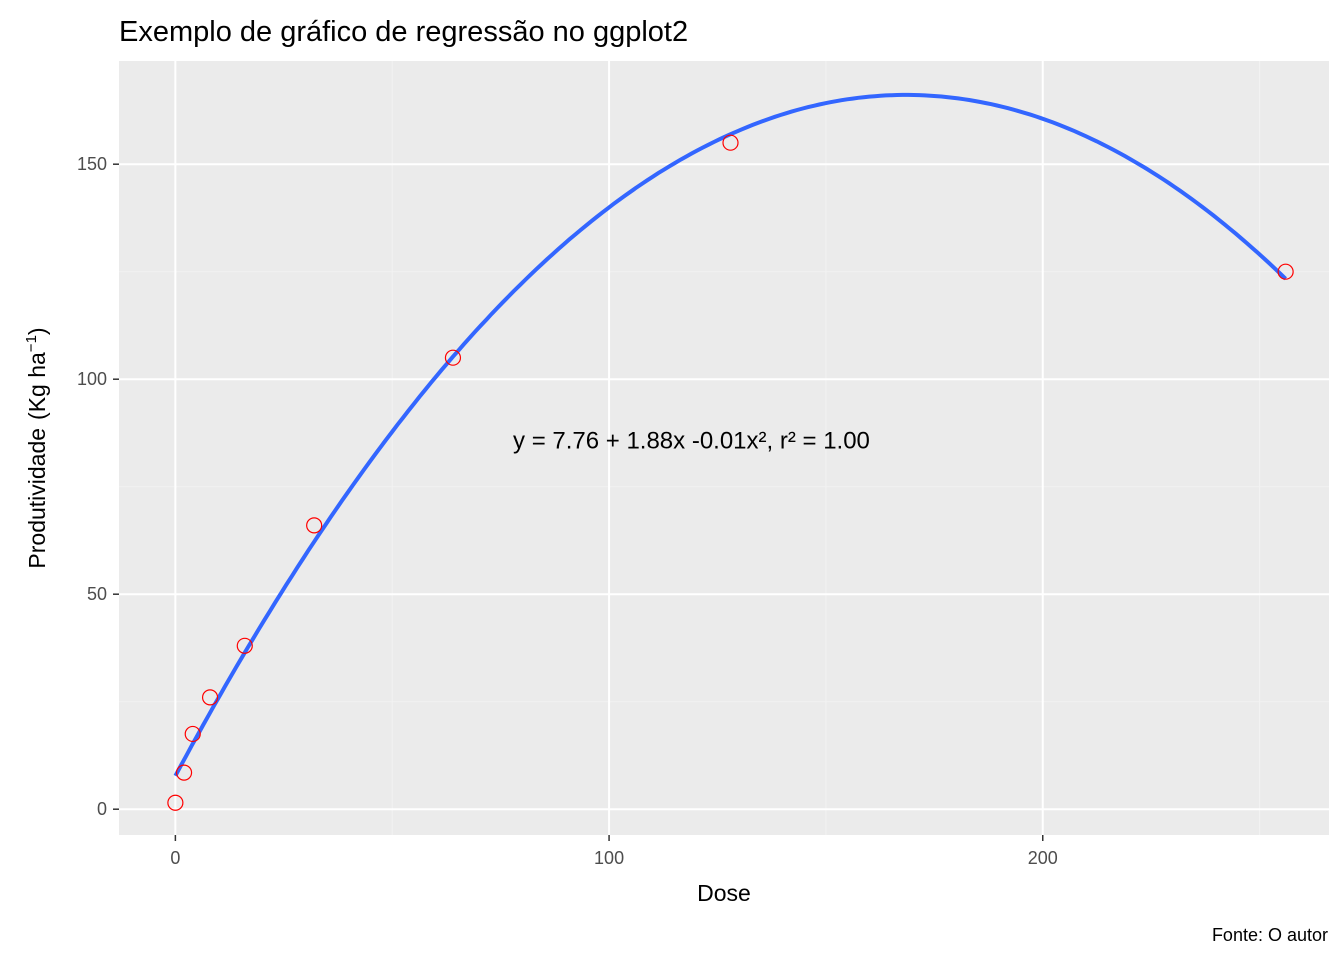 The image size is (1344, 960). What do you see at coordinates (1043, 858) in the screenshot?
I see `x-tick-label: 200` at bounding box center [1043, 858].